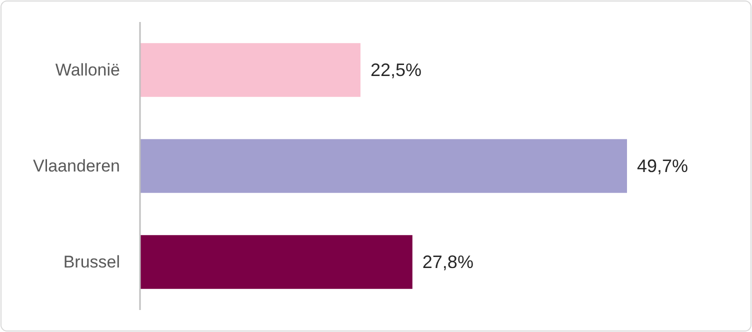 Image resolution: width=752 pixels, height=332 pixels. What do you see at coordinates (87, 70) in the screenshot?
I see `y-tick-label: Wallonië` at bounding box center [87, 70].